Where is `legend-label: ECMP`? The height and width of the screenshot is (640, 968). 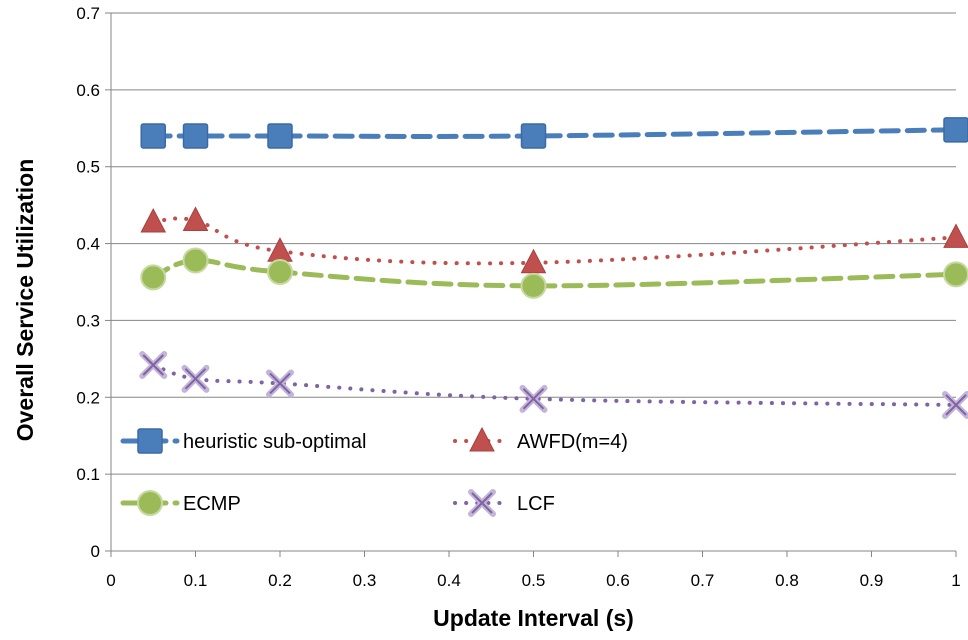
legend-label: ECMP is located at coordinates (212, 504).